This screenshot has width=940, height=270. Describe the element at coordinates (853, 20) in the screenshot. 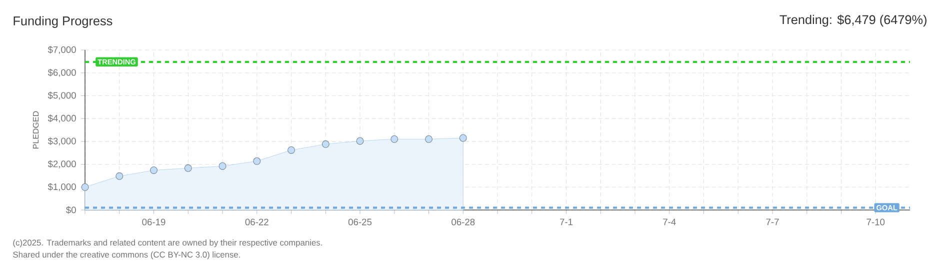

I see `text: Trending: $6,479 (6479%)` at that location.